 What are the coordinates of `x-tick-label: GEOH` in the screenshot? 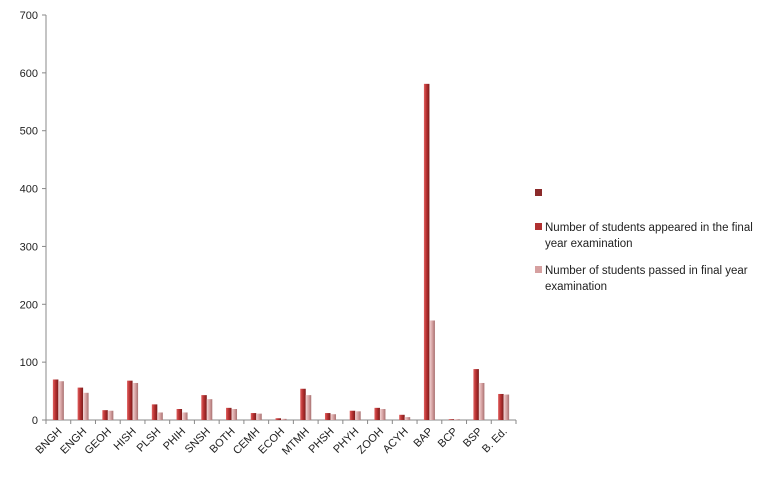 It's located at (98, 441).